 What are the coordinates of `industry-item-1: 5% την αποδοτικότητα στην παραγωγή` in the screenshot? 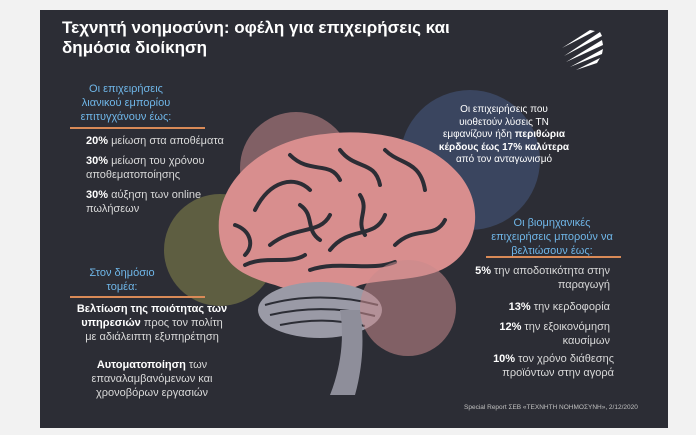 It's located at (542, 278).